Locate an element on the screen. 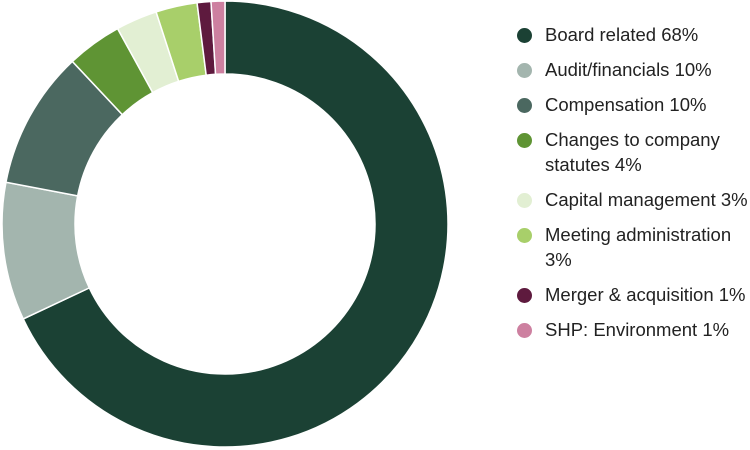 The width and height of the screenshot is (750, 450). legend-item-4: Capital management 3% is located at coordinates (633, 199).